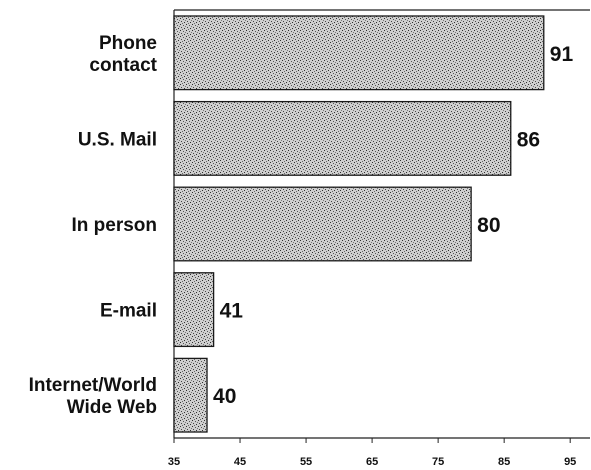  I want to click on x-axis-ticks: 35 45 55 65 75 85 95, so click(372, 453).